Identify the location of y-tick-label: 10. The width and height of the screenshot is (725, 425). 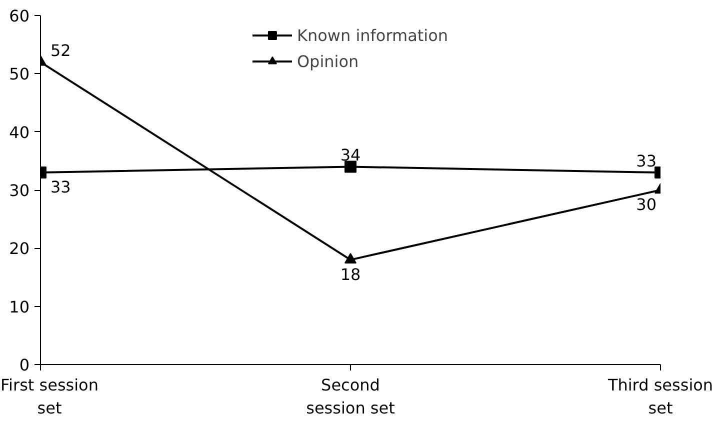
(19, 306).